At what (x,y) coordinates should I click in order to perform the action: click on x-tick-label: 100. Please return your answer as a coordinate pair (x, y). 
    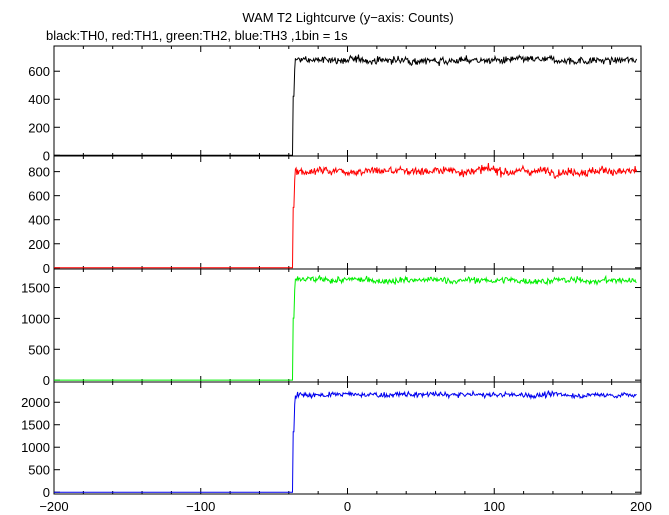
    Looking at the image, I should click on (494, 506).